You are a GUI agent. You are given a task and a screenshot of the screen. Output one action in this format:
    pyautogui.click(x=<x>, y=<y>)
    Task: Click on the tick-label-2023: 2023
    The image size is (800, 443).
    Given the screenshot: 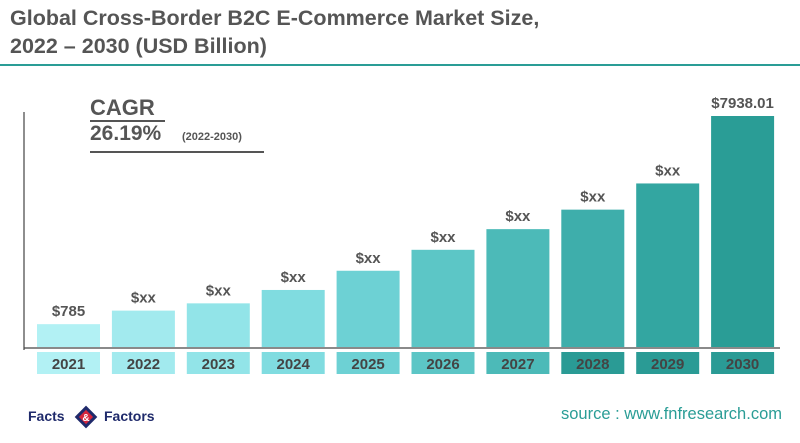 What is the action you would take?
    pyautogui.click(x=218, y=364)
    